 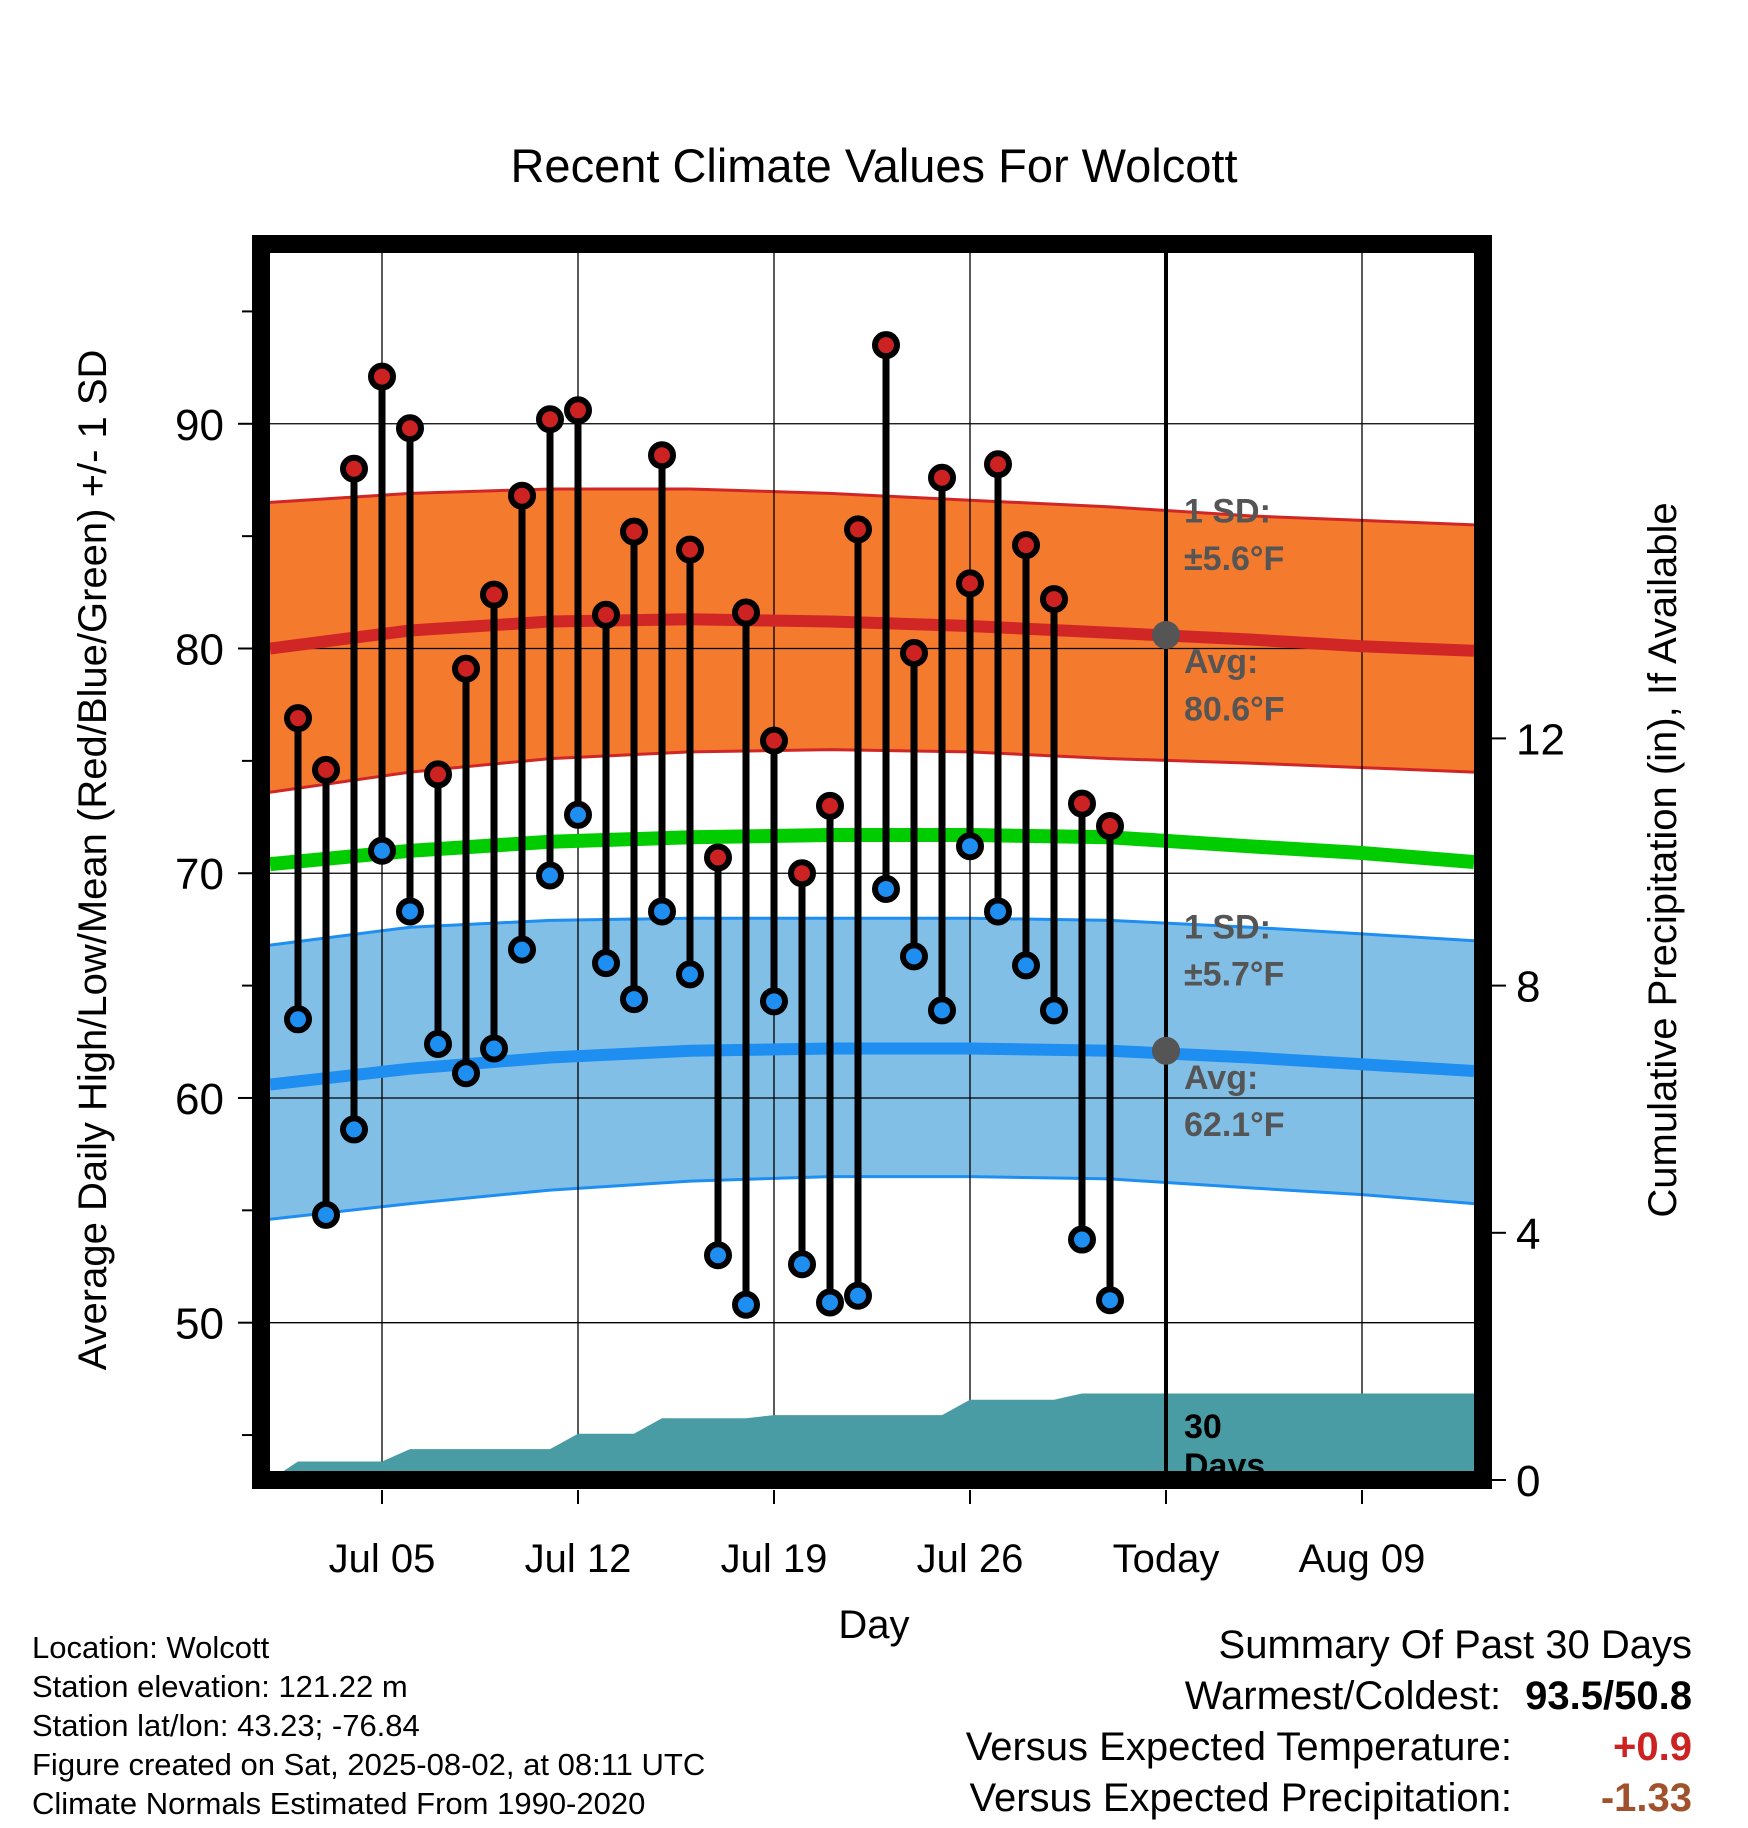 What do you see at coordinates (151, 1647) in the screenshot?
I see `location-text: Location: Wolcott` at bounding box center [151, 1647].